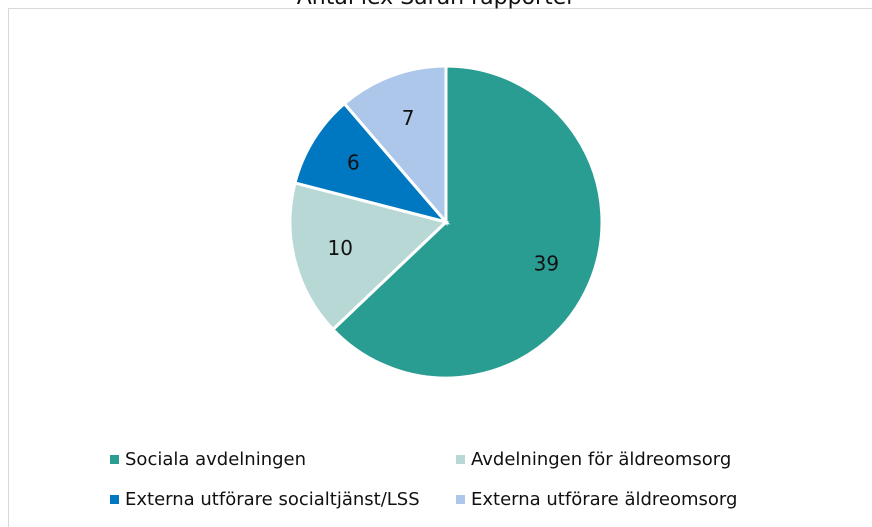 The width and height of the screenshot is (872, 527). I want to click on data-label: 39, so click(546, 264).